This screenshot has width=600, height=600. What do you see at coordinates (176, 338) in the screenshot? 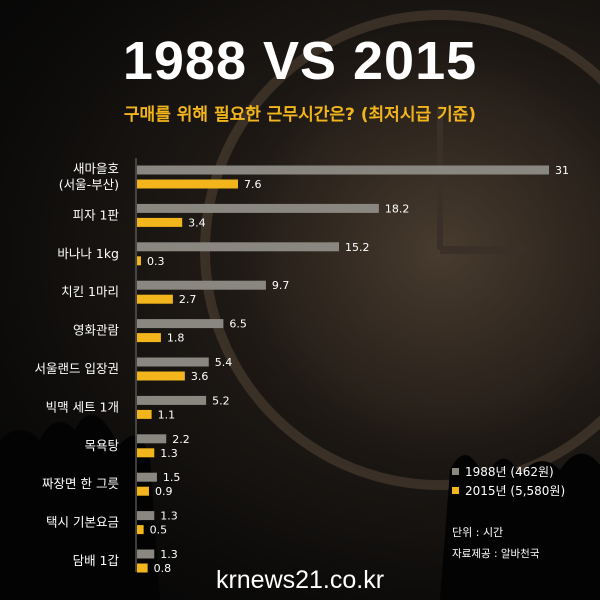
I see `value-label-2015: 1.8` at bounding box center [176, 338].